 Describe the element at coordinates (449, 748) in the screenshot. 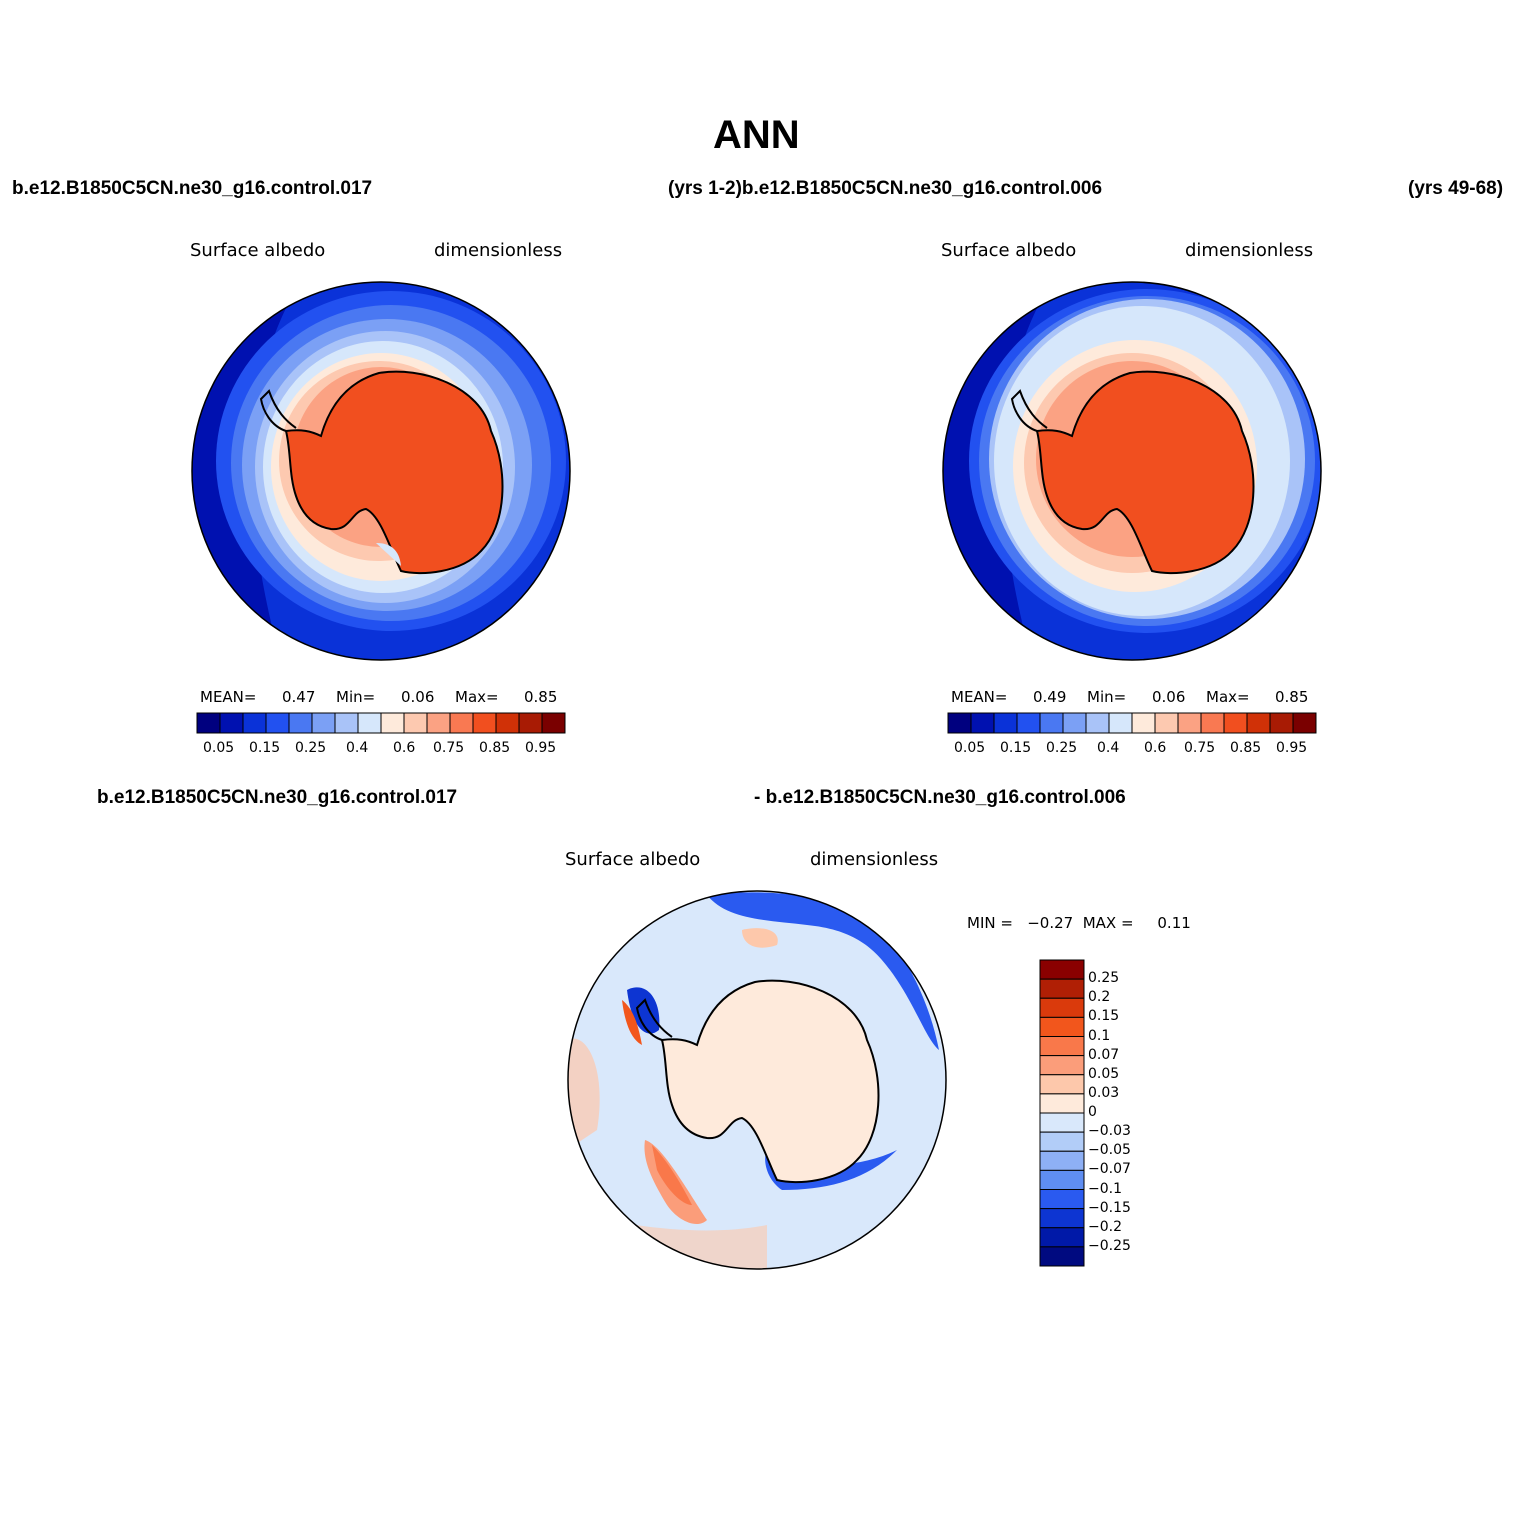

I see `panel1-tick-5: 0.75` at that location.